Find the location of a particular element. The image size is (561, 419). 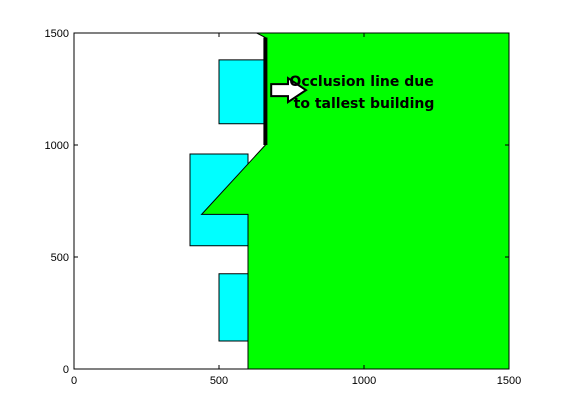

x-tick-label: 0 is located at coordinates (74, 381).